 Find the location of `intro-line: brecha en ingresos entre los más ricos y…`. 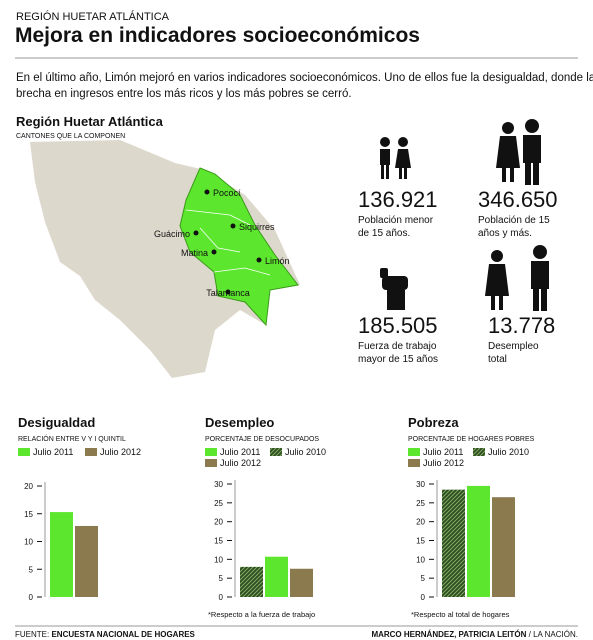

intro-line: brecha en ingresos entre los más ricos y… is located at coordinates (184, 94).